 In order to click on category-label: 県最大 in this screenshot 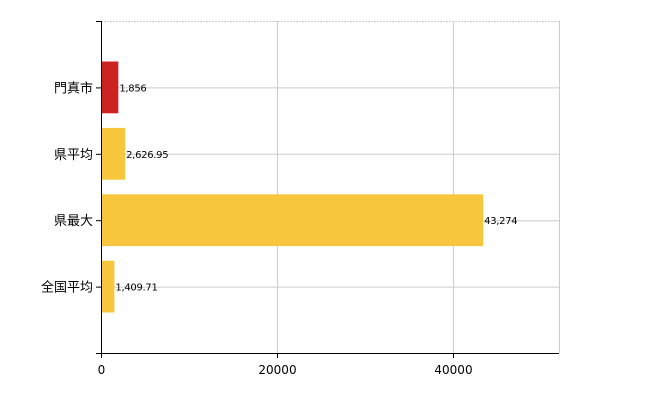, I will do `click(73, 221)`.